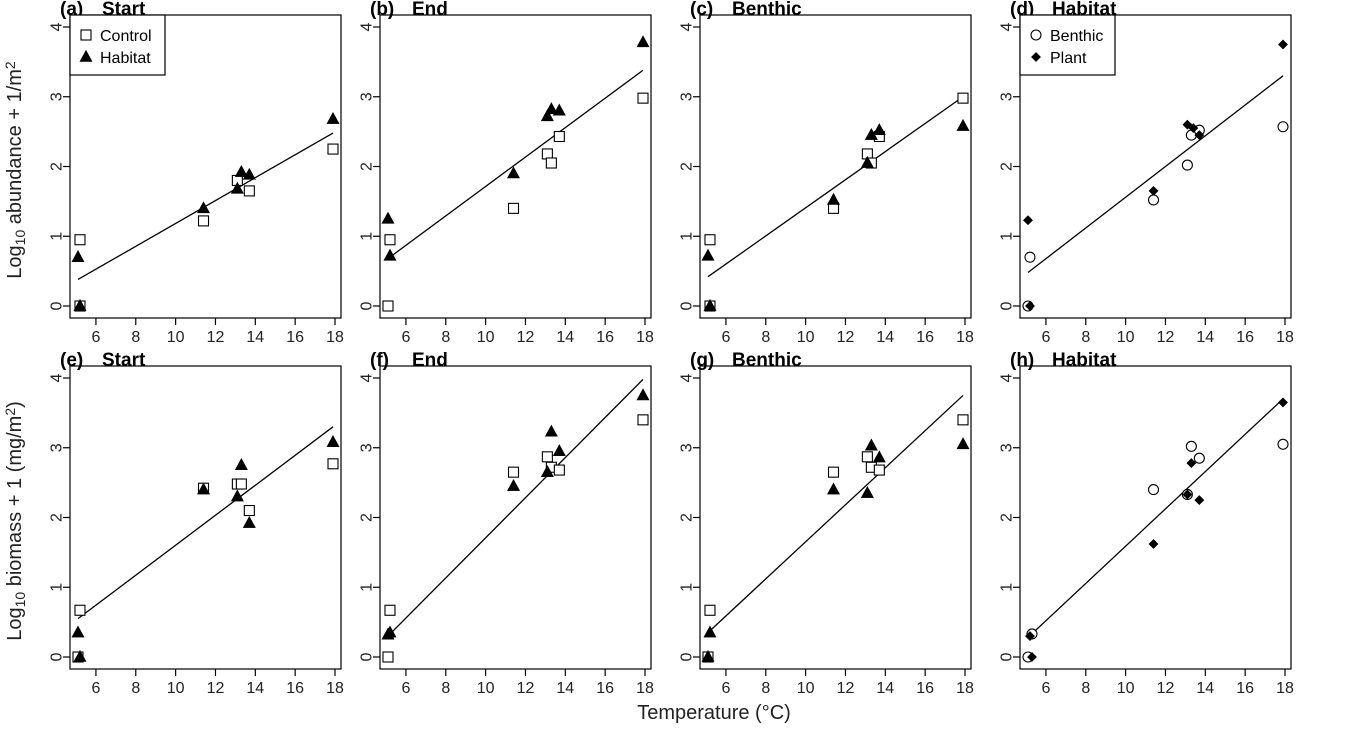 The height and width of the screenshot is (729, 1353). What do you see at coordinates (1007, 656) in the screenshot?
I see `panel-h-y-tick-label: 0` at bounding box center [1007, 656].